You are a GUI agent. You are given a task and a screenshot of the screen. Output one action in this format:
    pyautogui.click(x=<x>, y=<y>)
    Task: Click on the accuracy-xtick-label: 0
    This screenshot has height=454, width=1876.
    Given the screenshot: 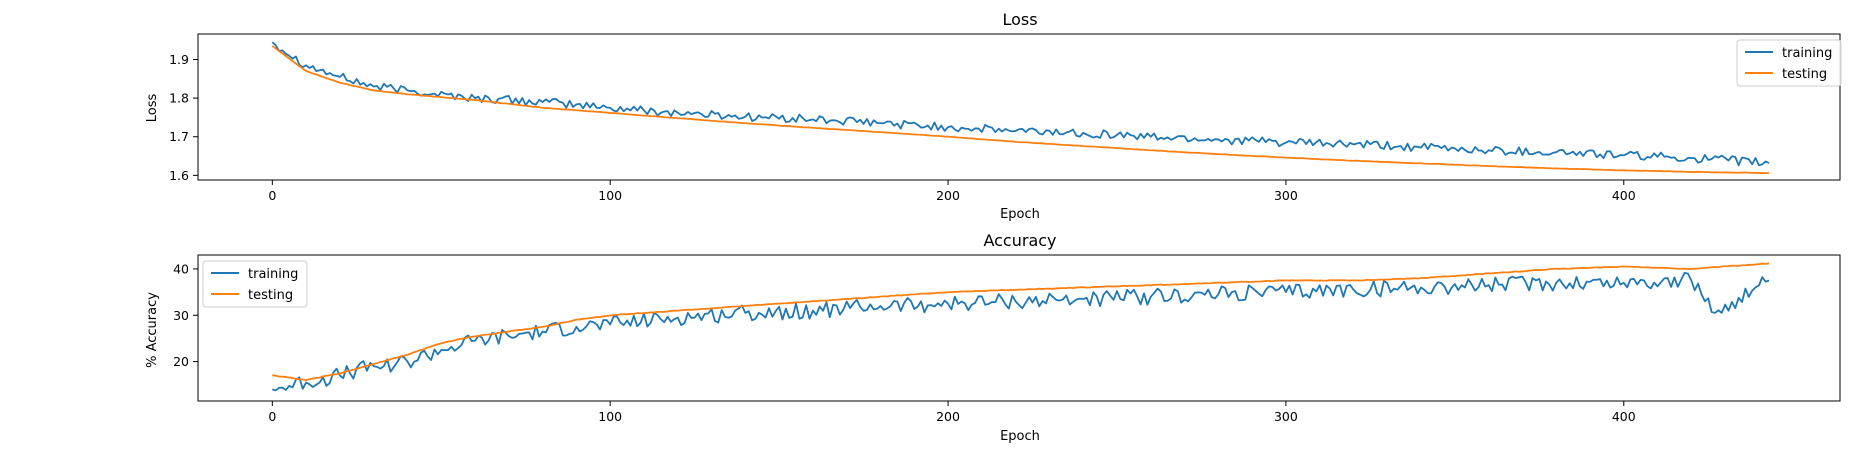 What is the action you would take?
    pyautogui.click(x=272, y=416)
    